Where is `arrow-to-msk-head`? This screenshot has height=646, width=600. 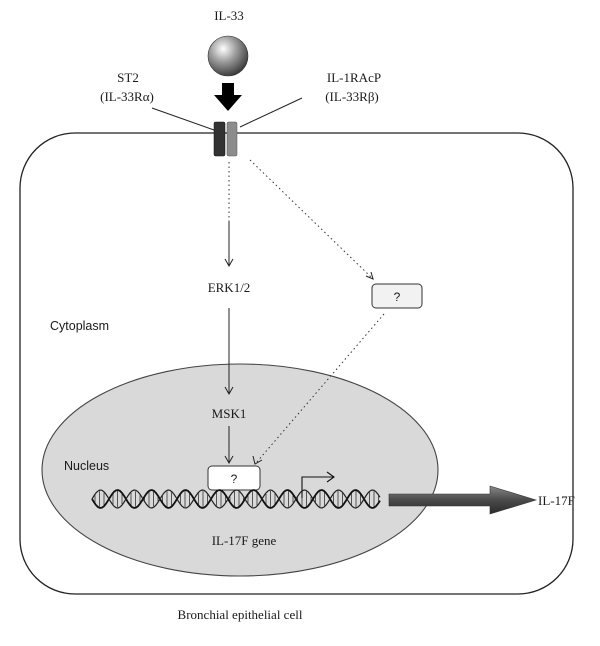
arrow-to-msk-head is located at coordinates (229, 391).